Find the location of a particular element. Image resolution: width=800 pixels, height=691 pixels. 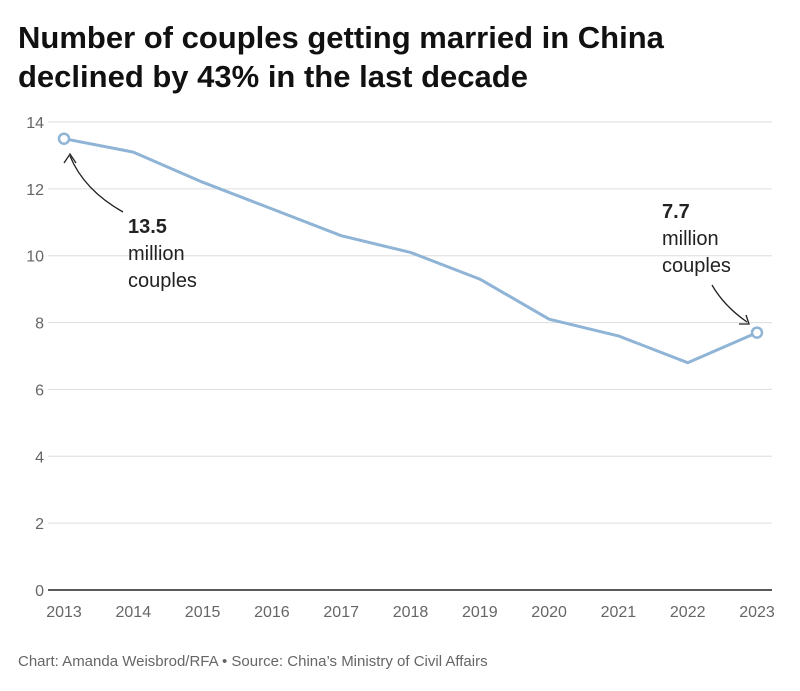

annotation-unit-start: million is located at coordinates (156, 254).